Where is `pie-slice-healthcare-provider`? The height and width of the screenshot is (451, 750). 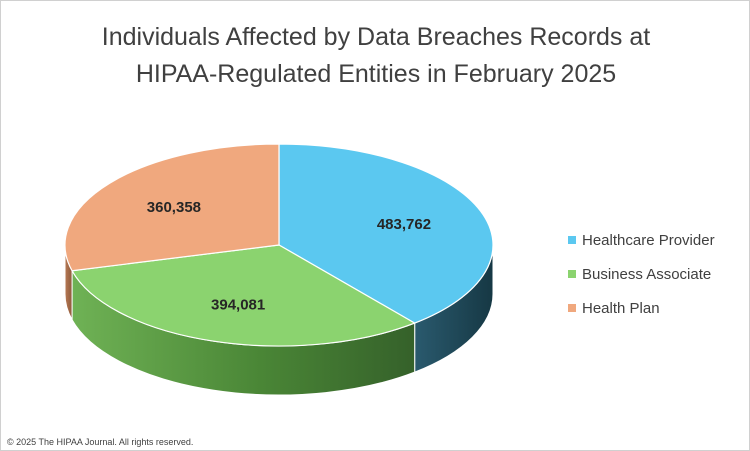
pie-slice-healthcare-provider is located at coordinates (386, 233).